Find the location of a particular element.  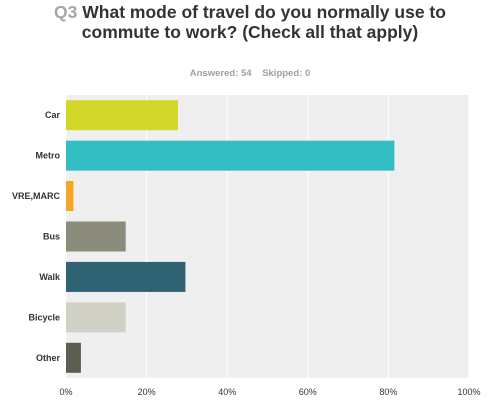

category-labels: Car Metro VRE,MARC Bus Walk Bicycle Other is located at coordinates (36, 236).